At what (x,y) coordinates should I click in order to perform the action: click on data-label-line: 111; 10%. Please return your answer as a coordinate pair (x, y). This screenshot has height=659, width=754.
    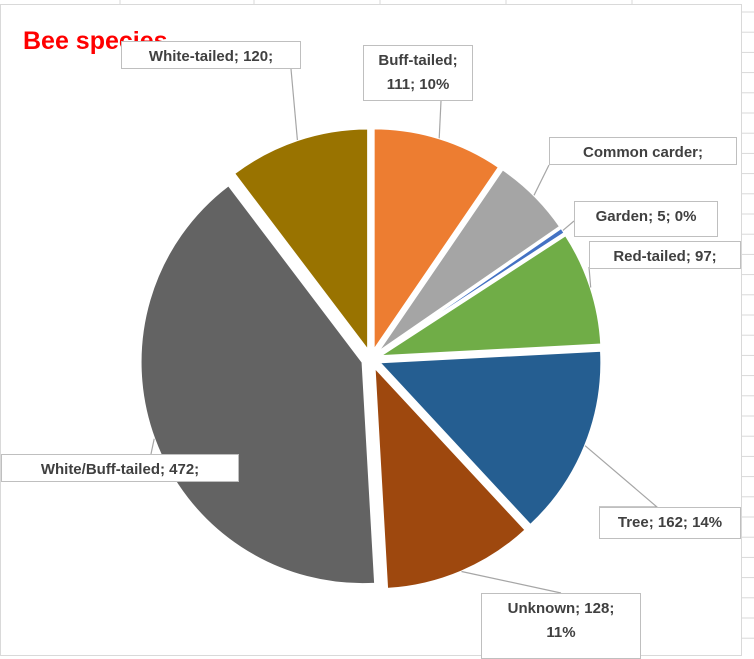
    Looking at the image, I should click on (418, 84).